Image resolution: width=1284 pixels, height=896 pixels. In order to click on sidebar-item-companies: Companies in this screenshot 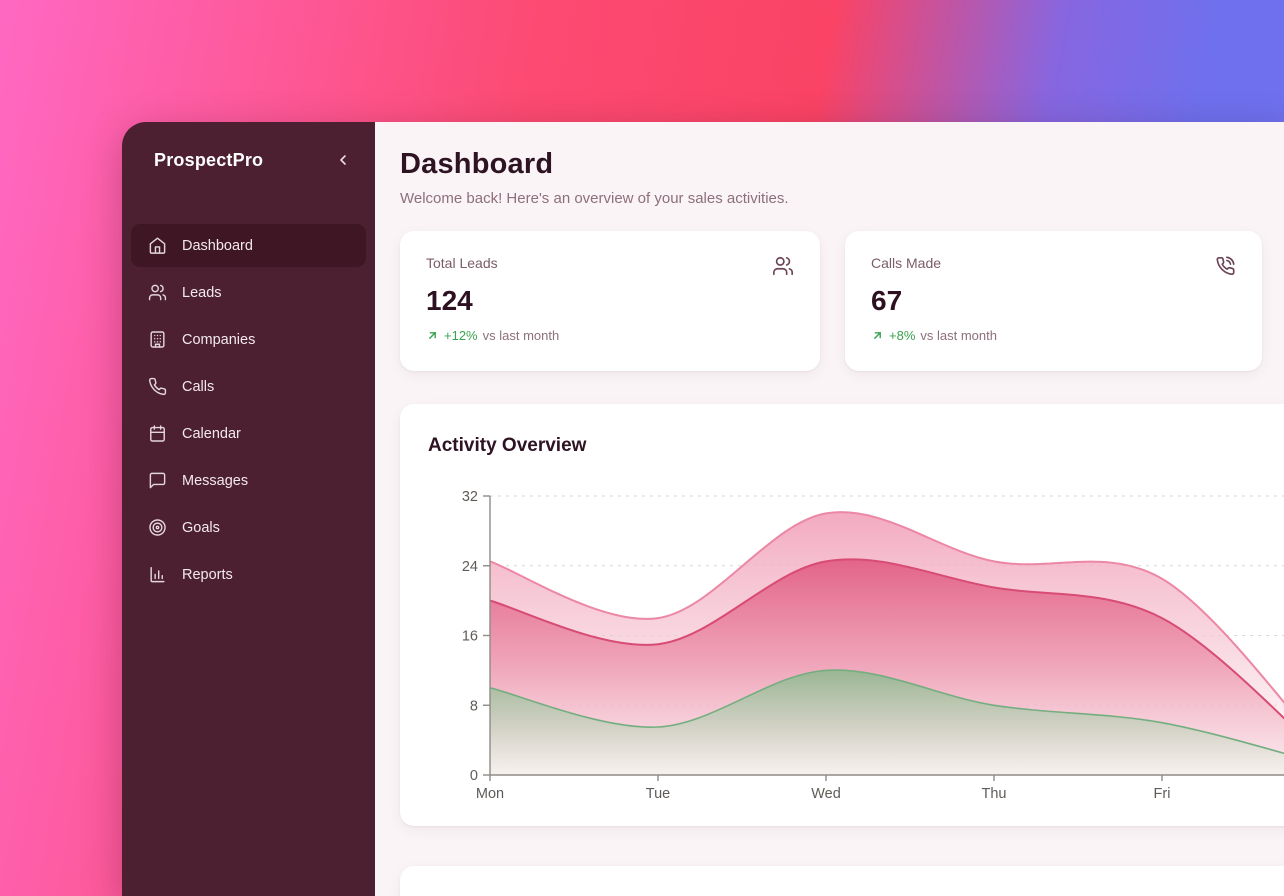, I will do `click(248, 339)`.